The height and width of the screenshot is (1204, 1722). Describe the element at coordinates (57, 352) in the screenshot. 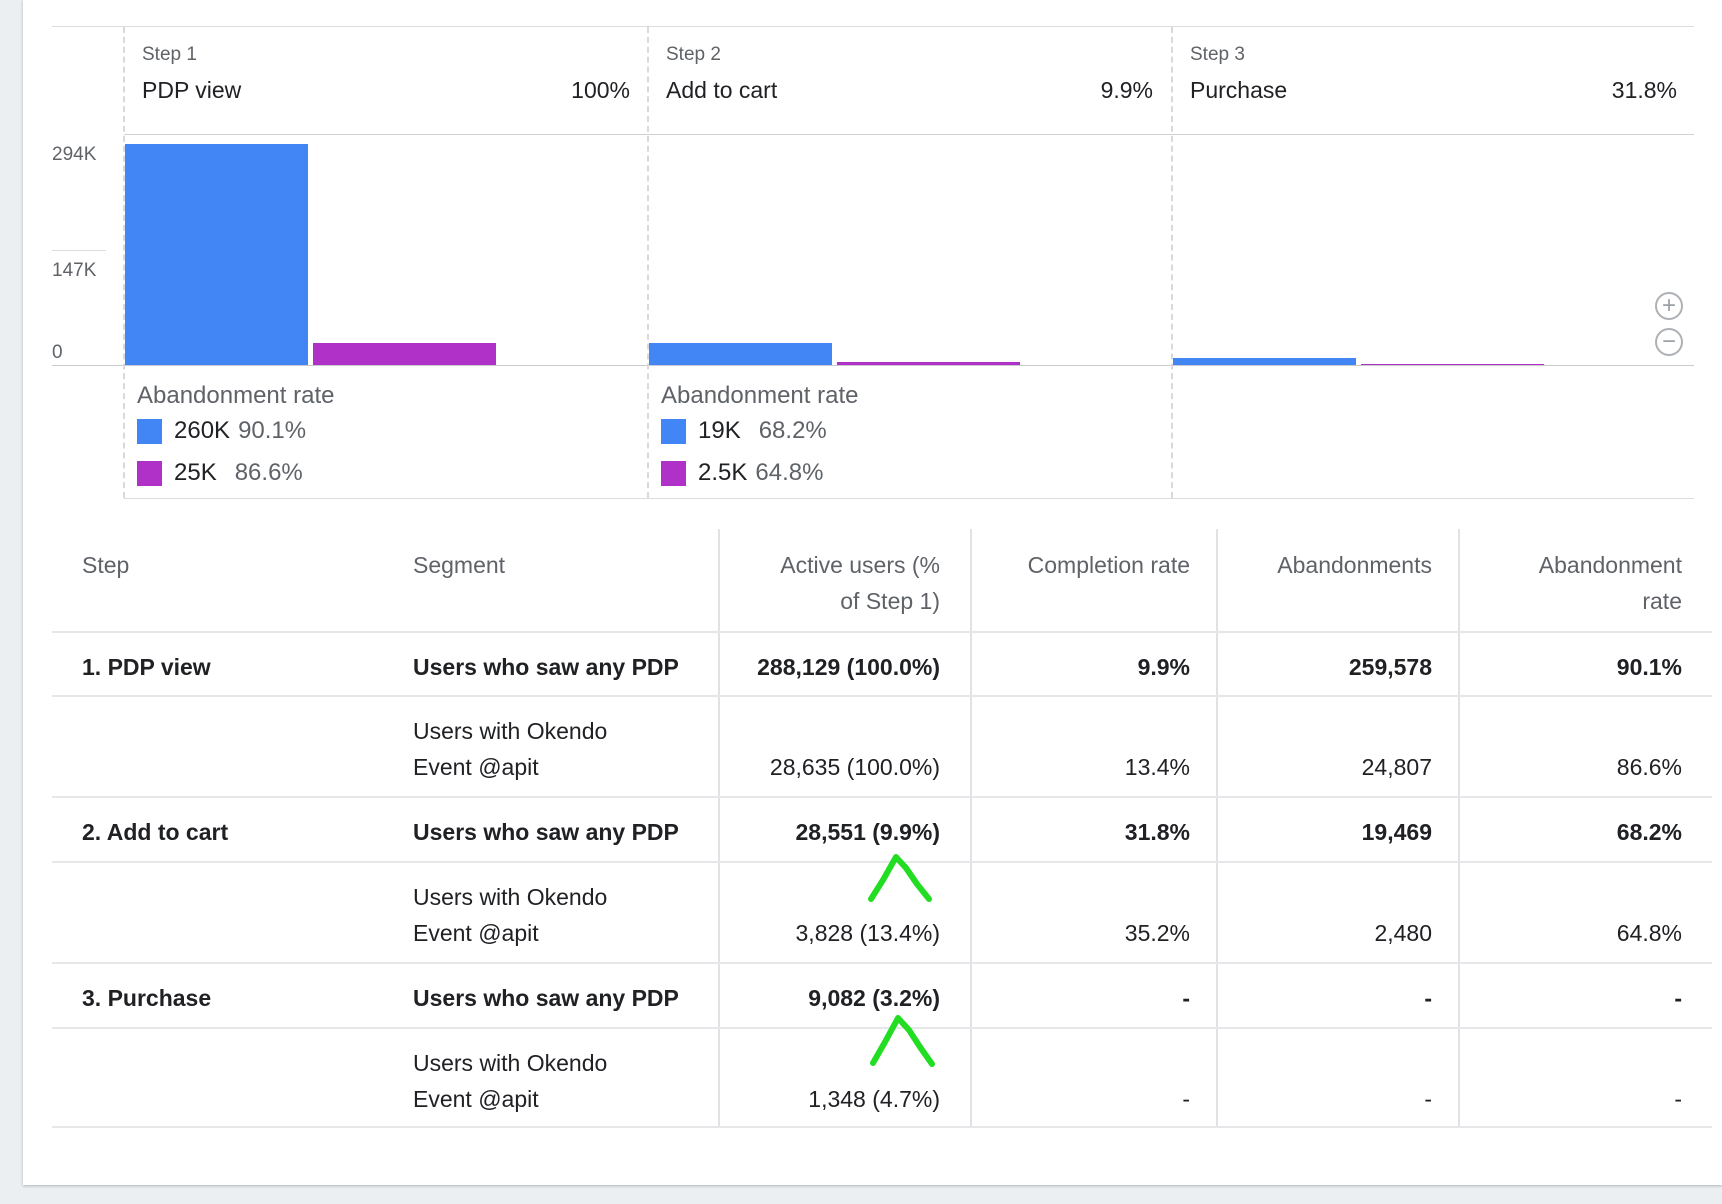

I see `y-tick-zero: 0` at that location.